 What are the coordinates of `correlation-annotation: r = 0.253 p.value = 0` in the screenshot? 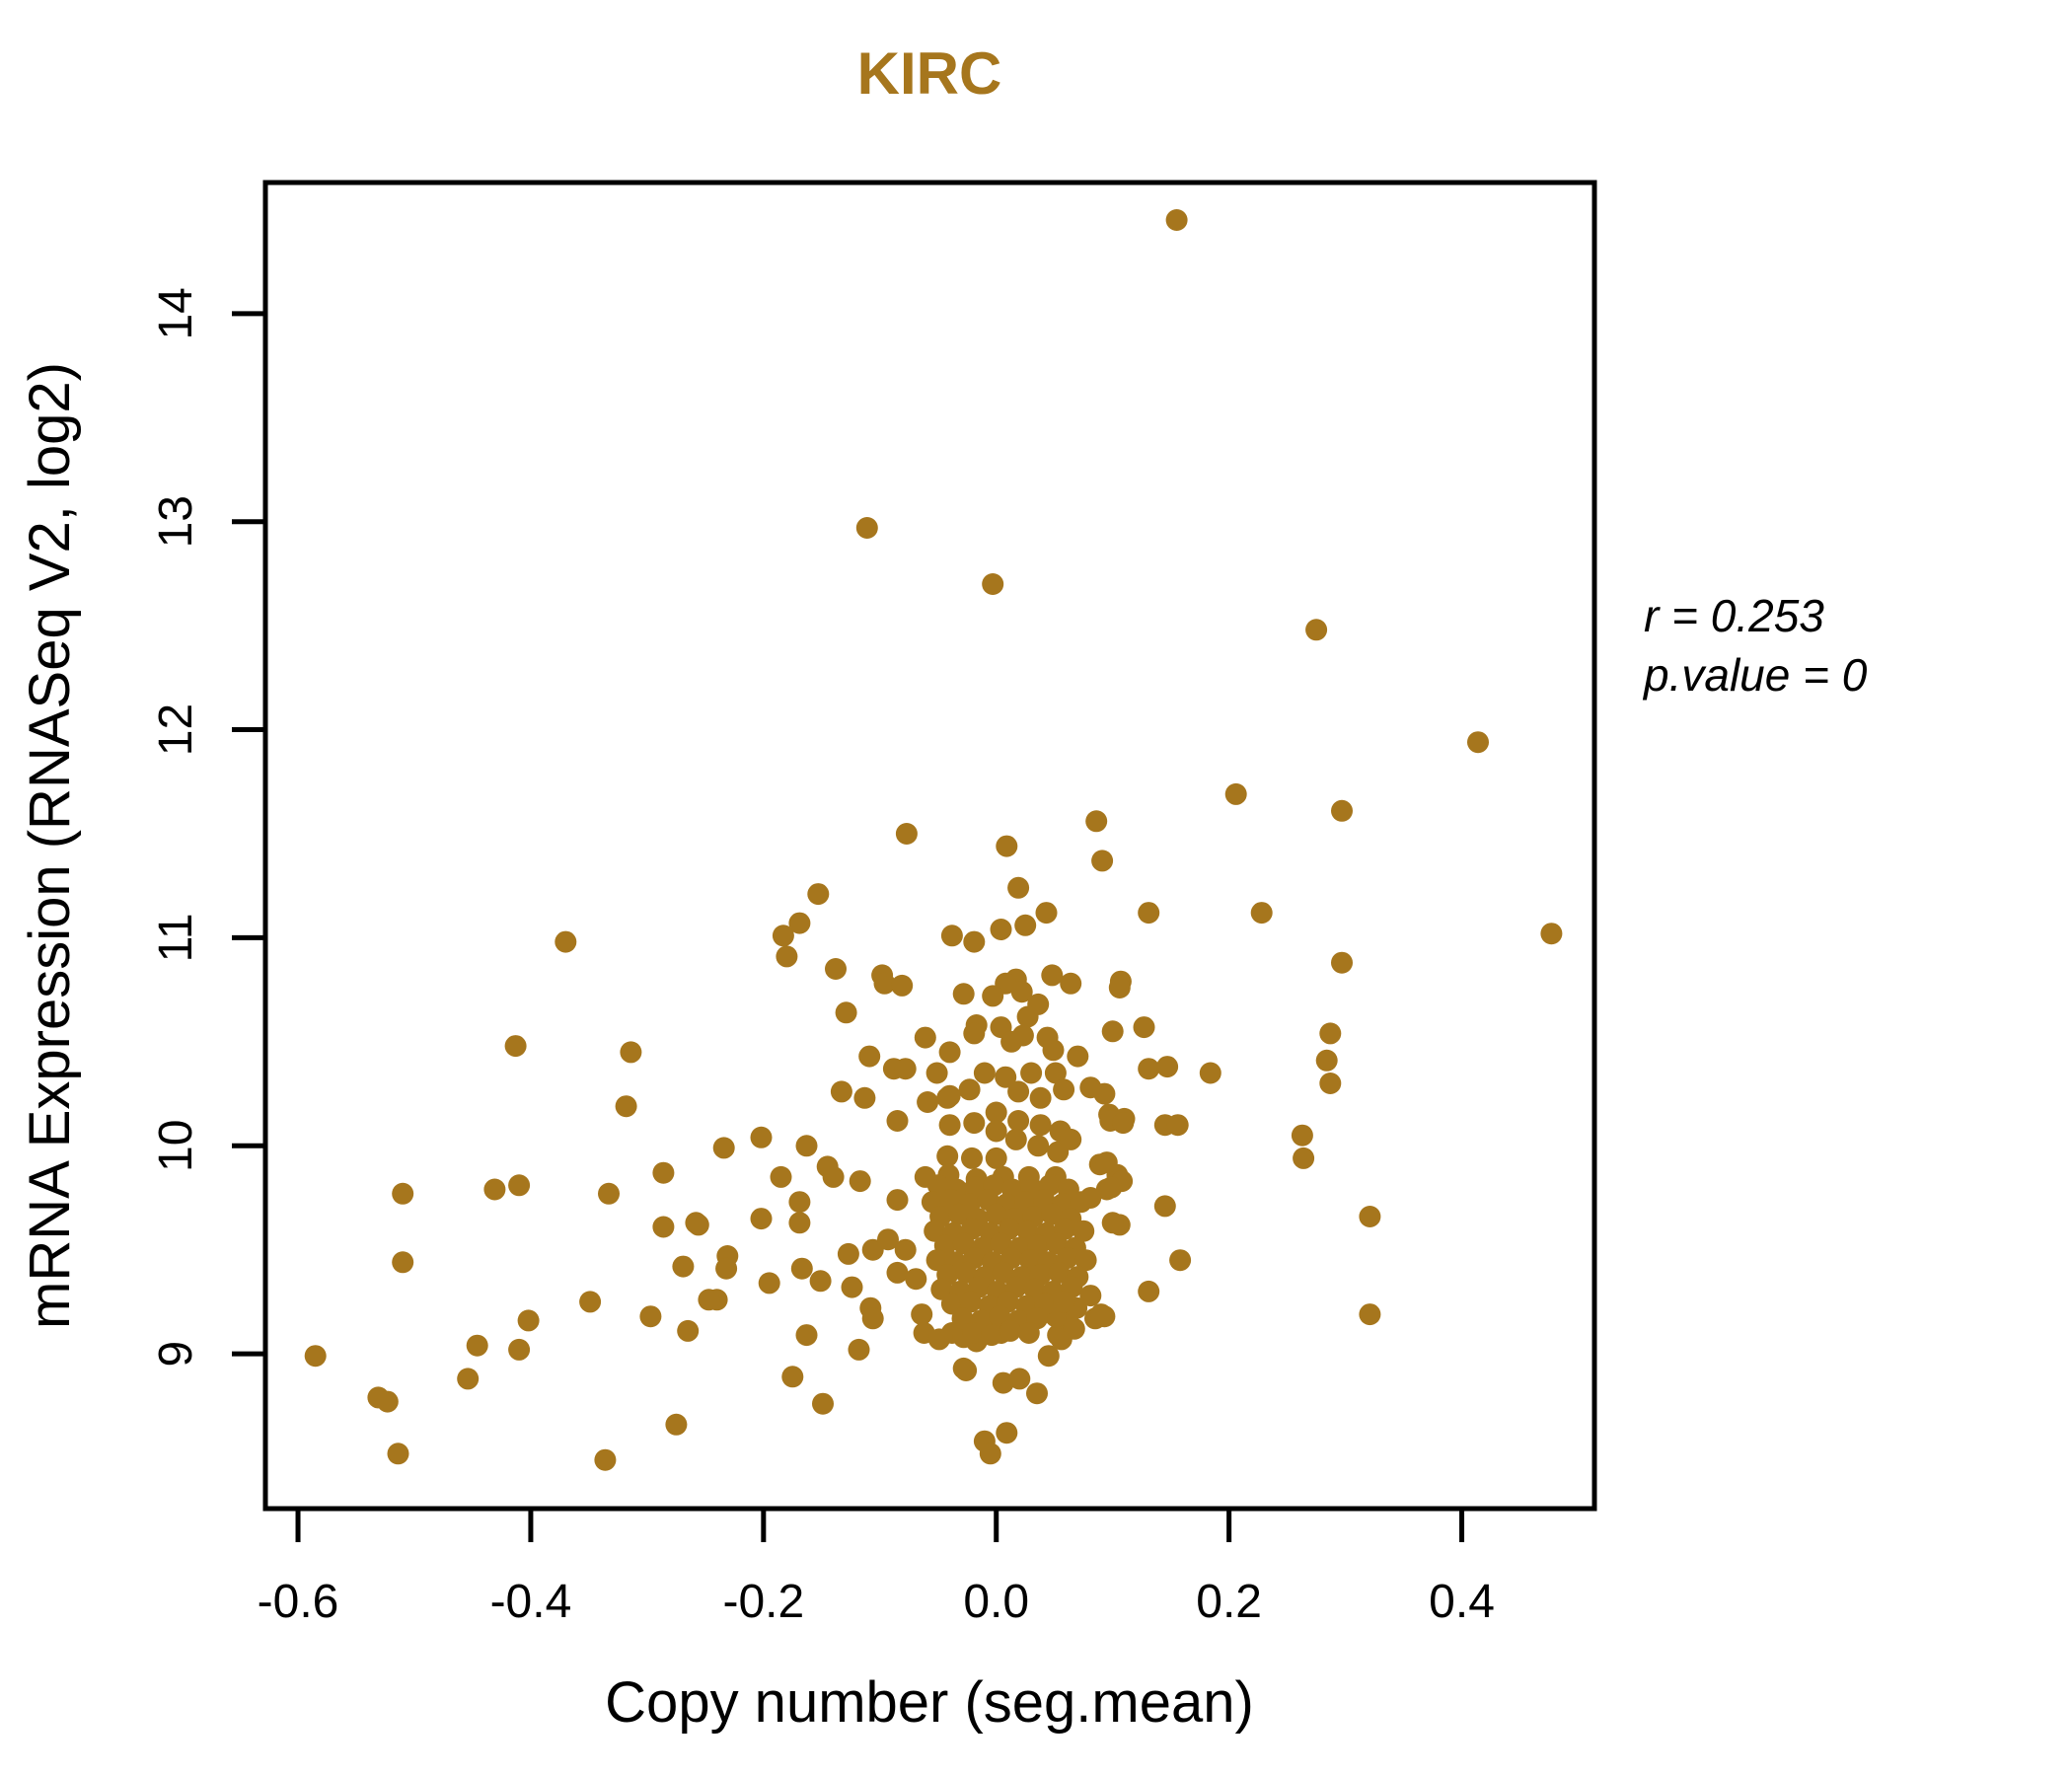 It's located at (1755, 646).